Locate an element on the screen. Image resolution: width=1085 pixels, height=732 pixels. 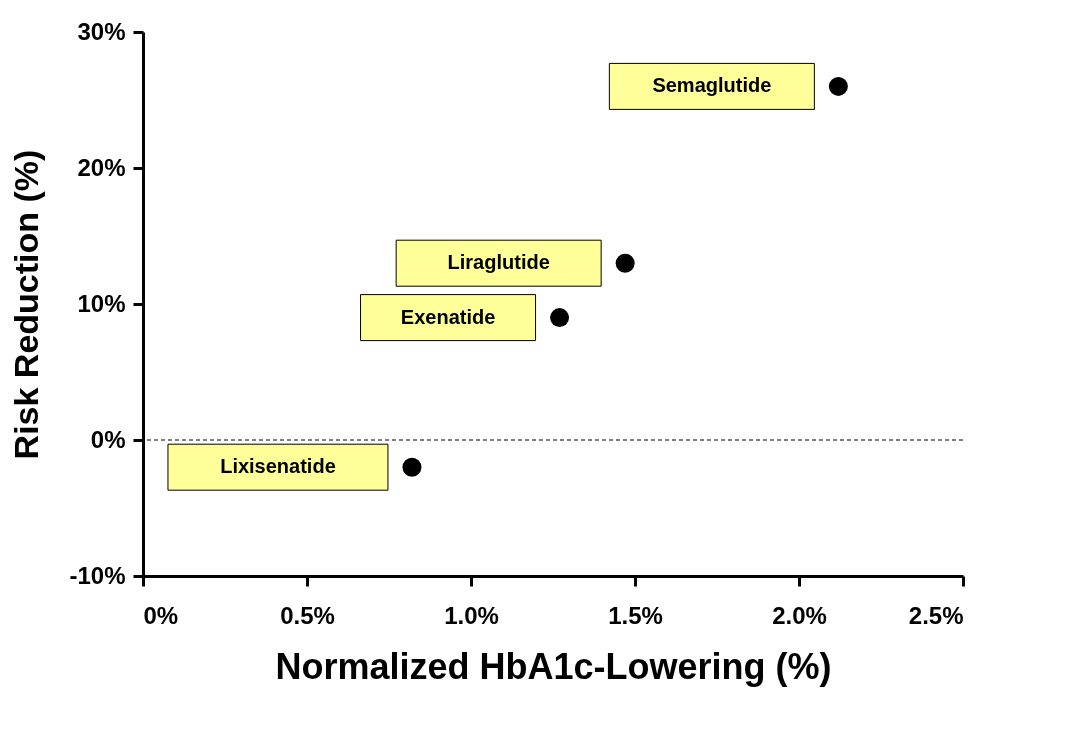
x-tick-label: 1.0% is located at coordinates (471, 615).